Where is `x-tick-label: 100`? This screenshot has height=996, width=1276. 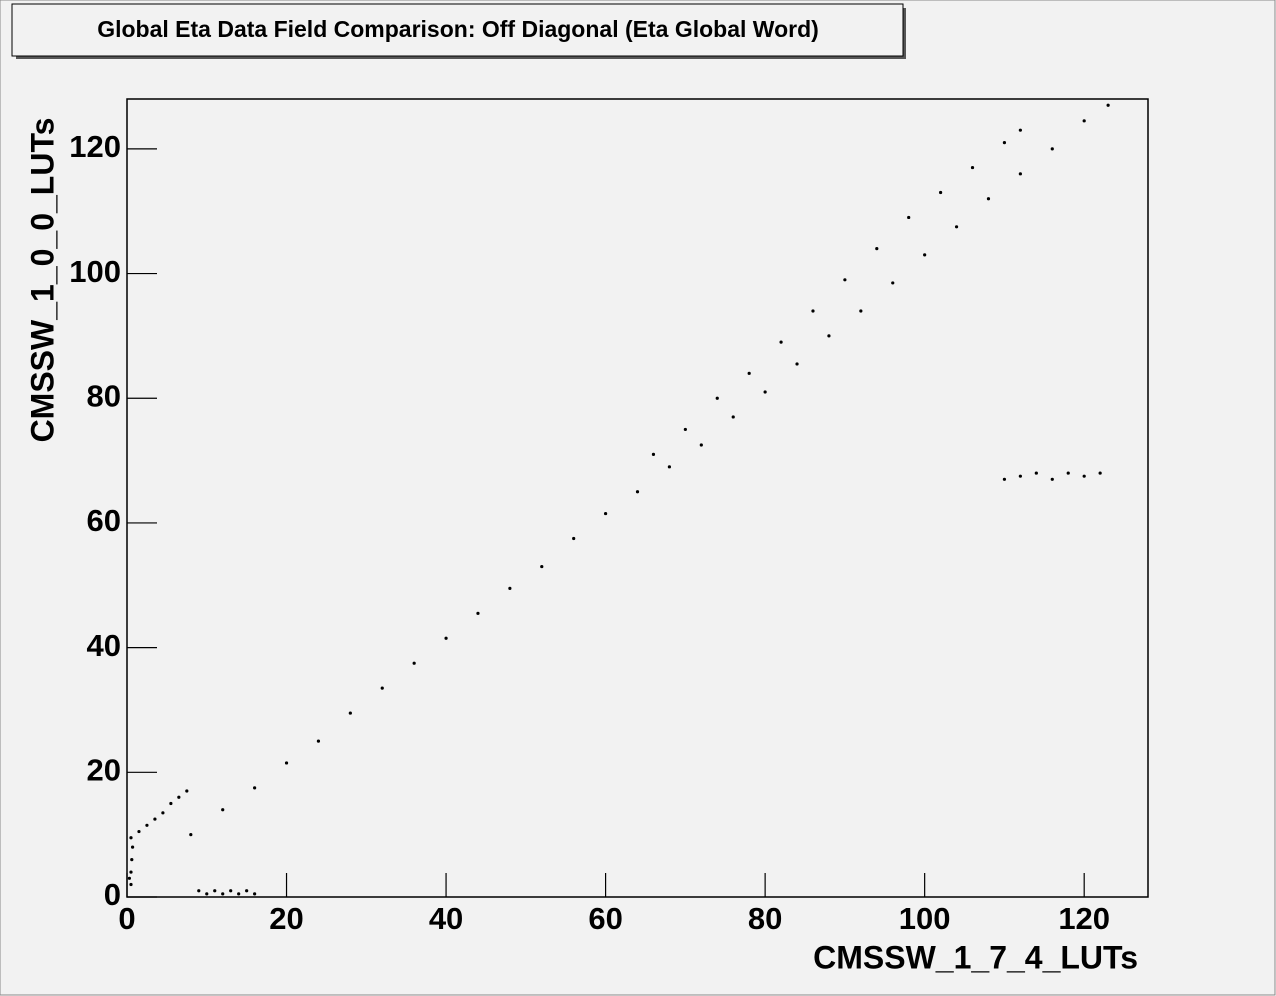
x-tick-label: 100 is located at coordinates (925, 918).